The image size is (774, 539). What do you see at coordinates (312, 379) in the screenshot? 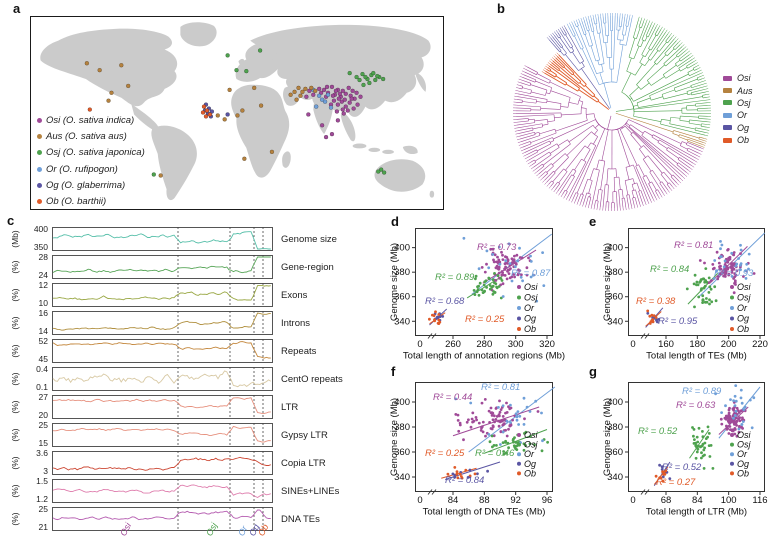
I see `track-label: CentO repeats` at bounding box center [312, 379].